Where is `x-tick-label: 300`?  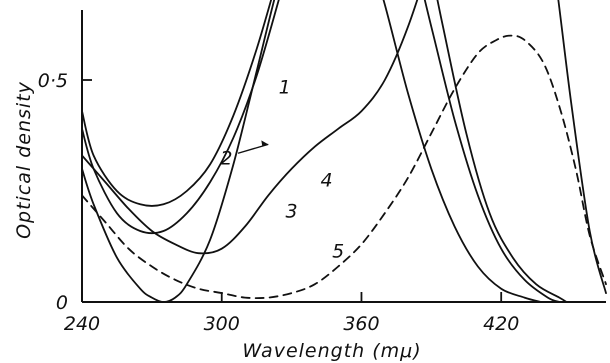
x-tick-label: 300 is located at coordinates (222, 324).